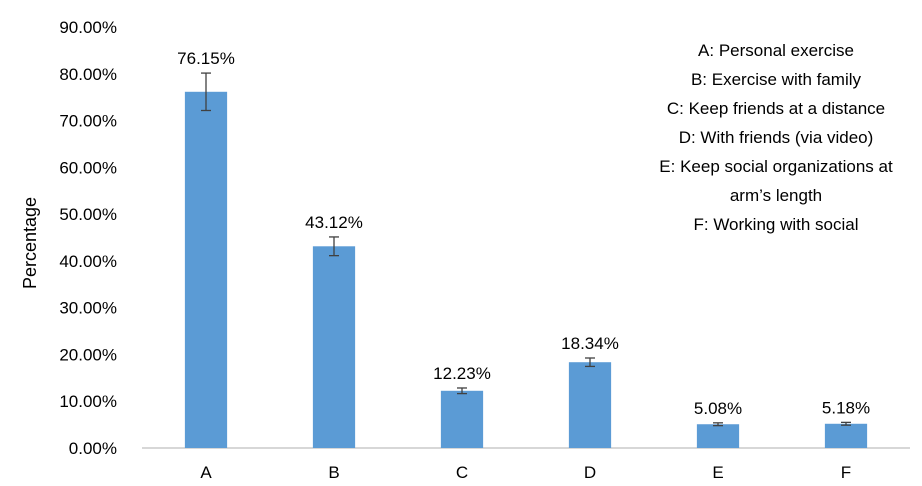 Image resolution: width=922 pixels, height=486 pixels. What do you see at coordinates (88, 214) in the screenshot?
I see `y-tick-label: 50.00%` at bounding box center [88, 214].